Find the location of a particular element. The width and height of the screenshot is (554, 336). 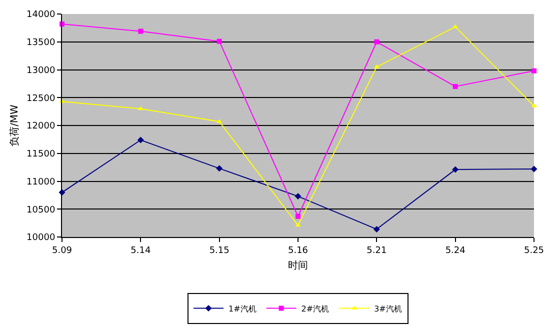

legend-label: 1#汽机 is located at coordinates (242, 309).